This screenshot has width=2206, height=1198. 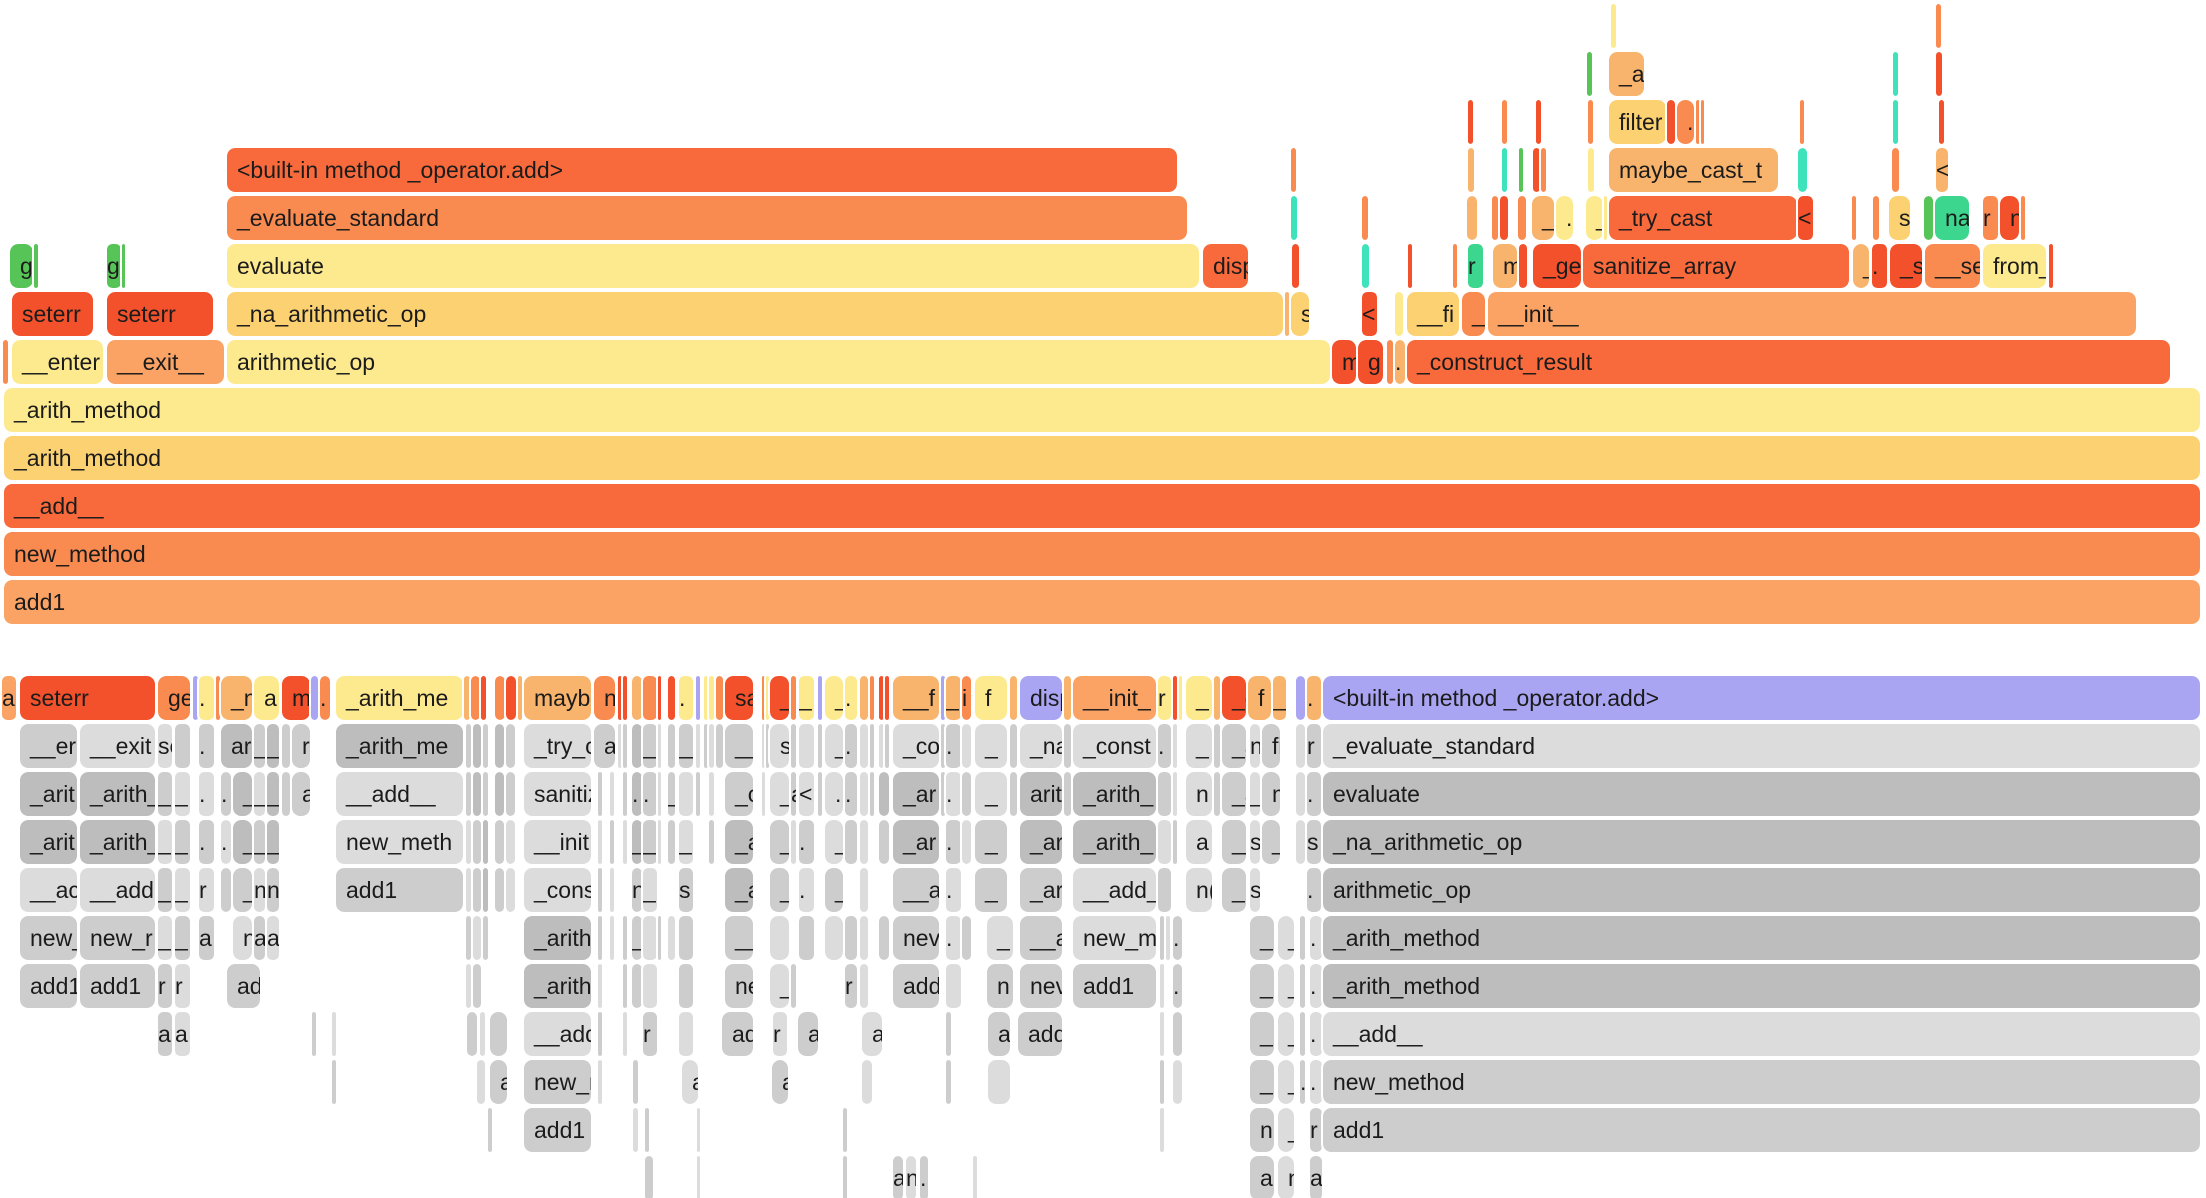 What do you see at coordinates (165, 362) in the screenshot?
I see `flame-frame-exit: __exit__` at bounding box center [165, 362].